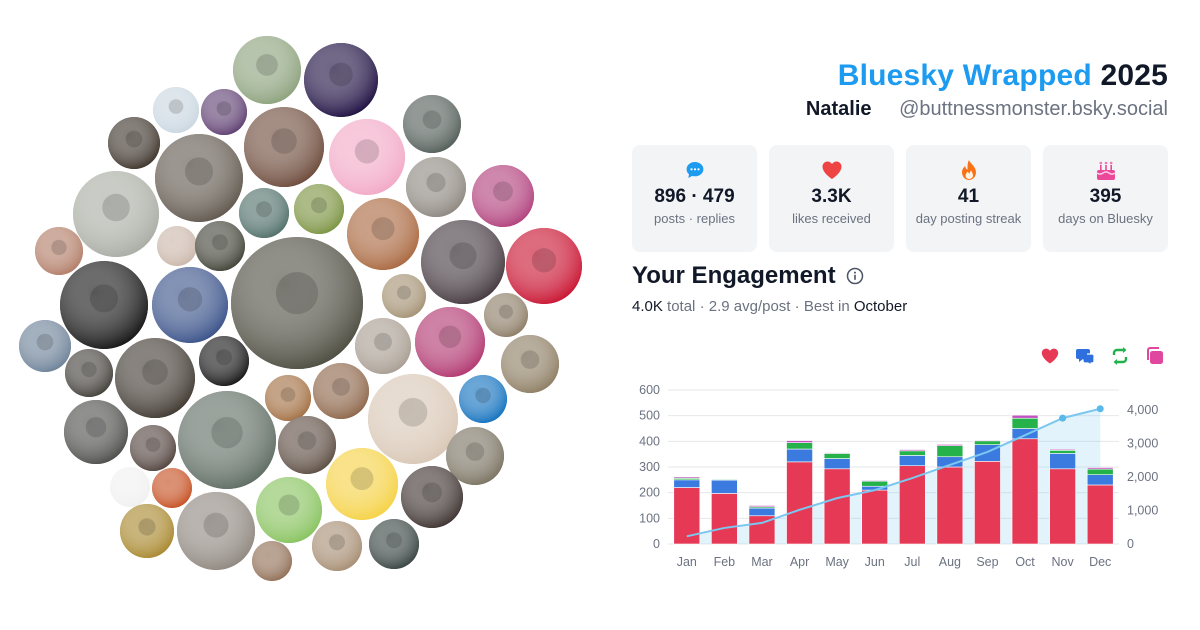  Describe the element at coordinates (1050, 356) in the screenshot. I see `heart-icon` at that location.